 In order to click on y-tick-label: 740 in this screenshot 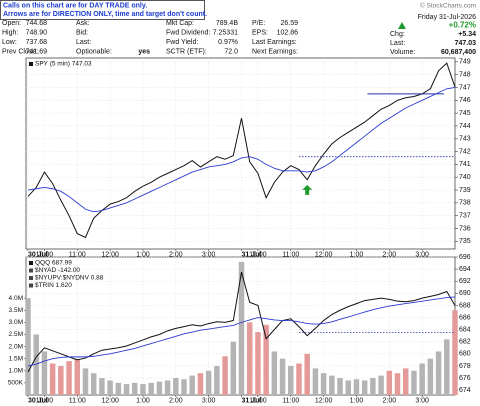, I will do `click(465, 177)`.